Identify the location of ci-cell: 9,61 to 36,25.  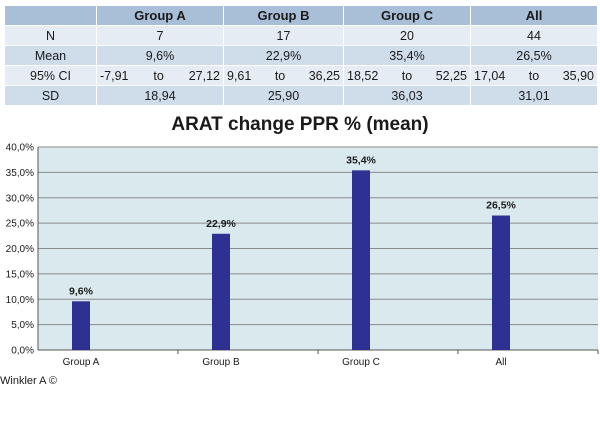
(284, 76).